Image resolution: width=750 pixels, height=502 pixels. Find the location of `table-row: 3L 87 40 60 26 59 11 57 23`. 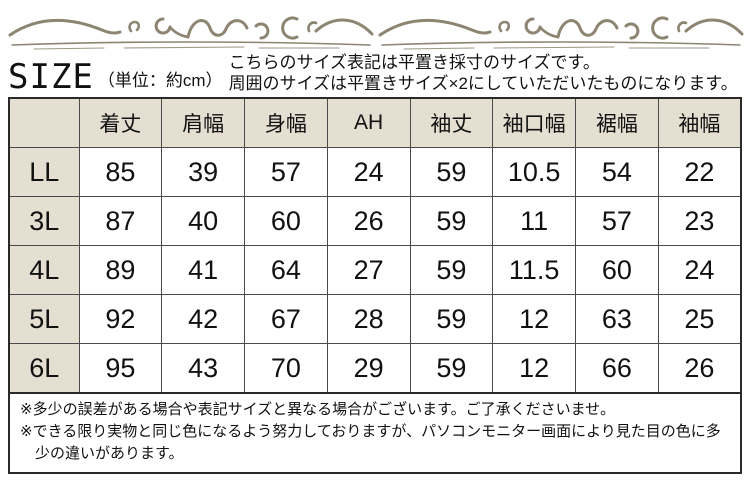

table-row: 3L 87 40 60 26 59 11 57 23 is located at coordinates (375, 221).